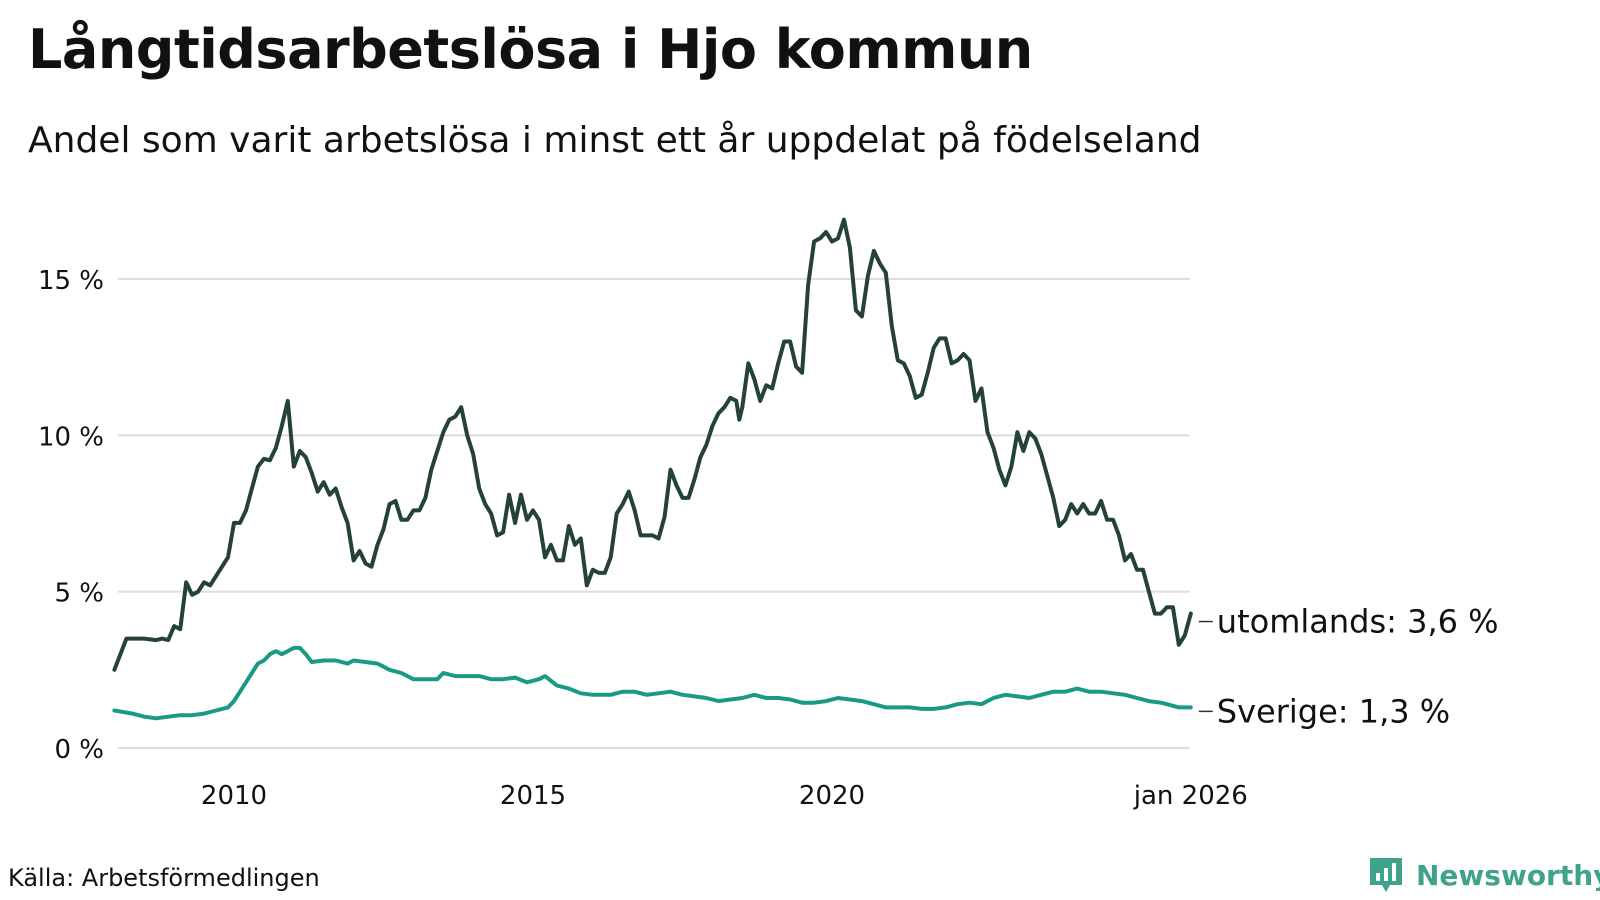  Describe the element at coordinates (1190, 796) in the screenshot. I see `x-tick-label: jan 2026` at that location.